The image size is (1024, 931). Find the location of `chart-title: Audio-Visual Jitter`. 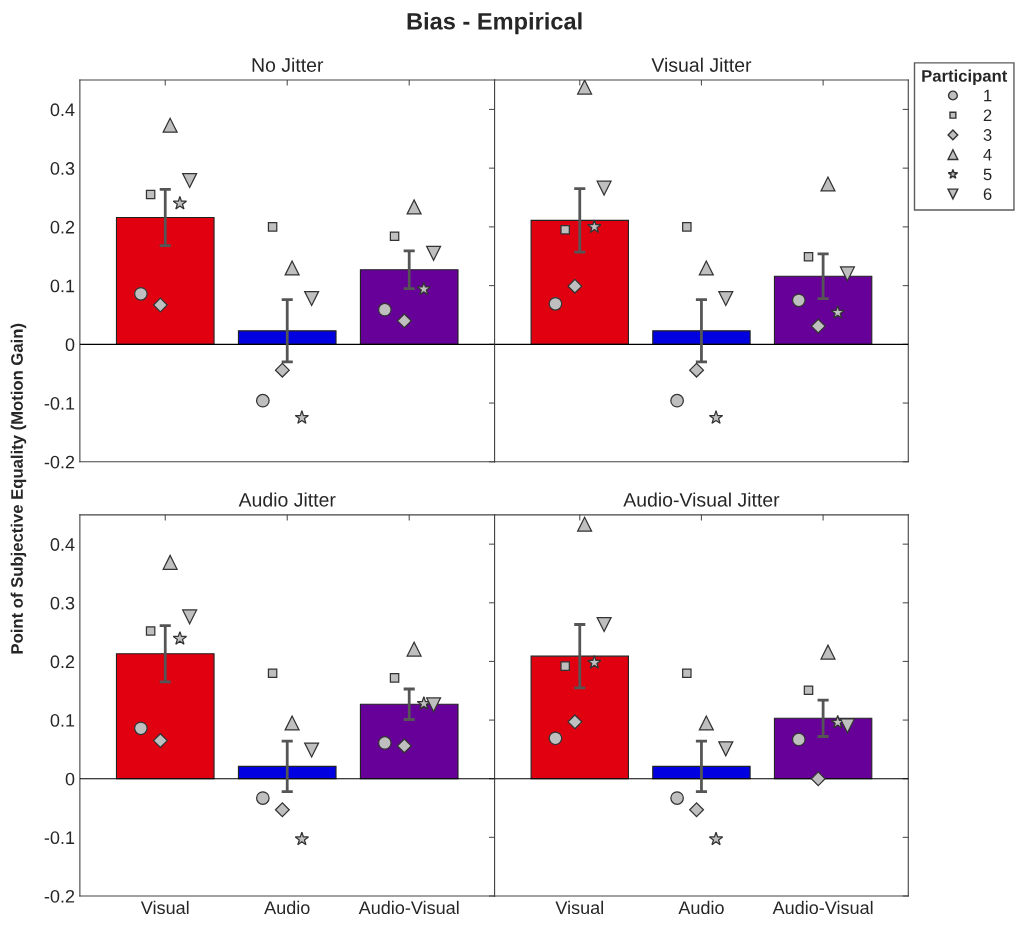

chart-title: Audio-Visual Jitter is located at coordinates (701, 499).